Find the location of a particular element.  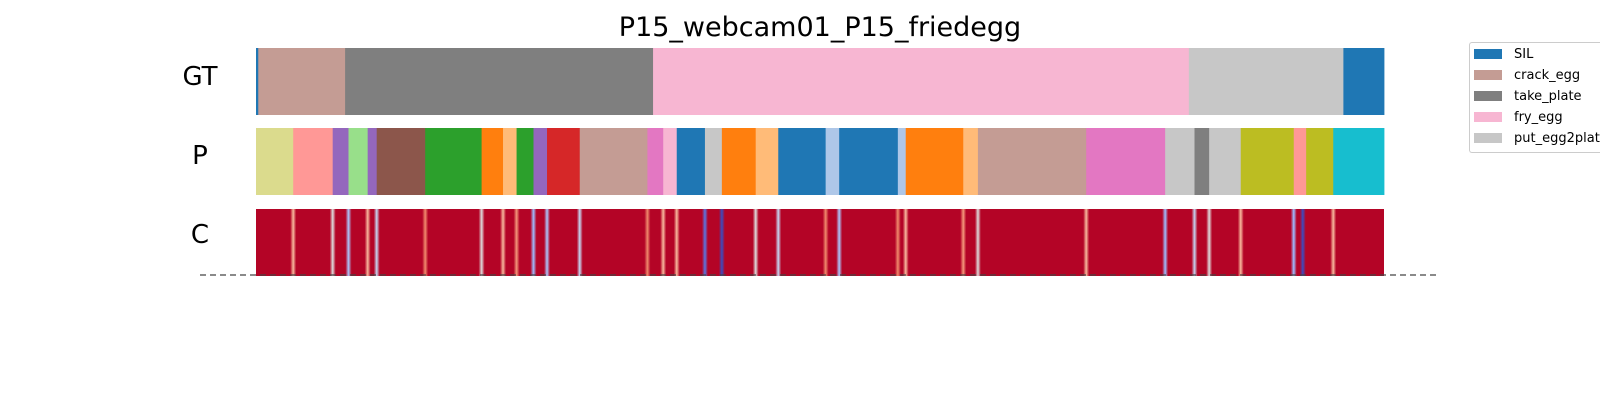

p-row is located at coordinates (820, 161).